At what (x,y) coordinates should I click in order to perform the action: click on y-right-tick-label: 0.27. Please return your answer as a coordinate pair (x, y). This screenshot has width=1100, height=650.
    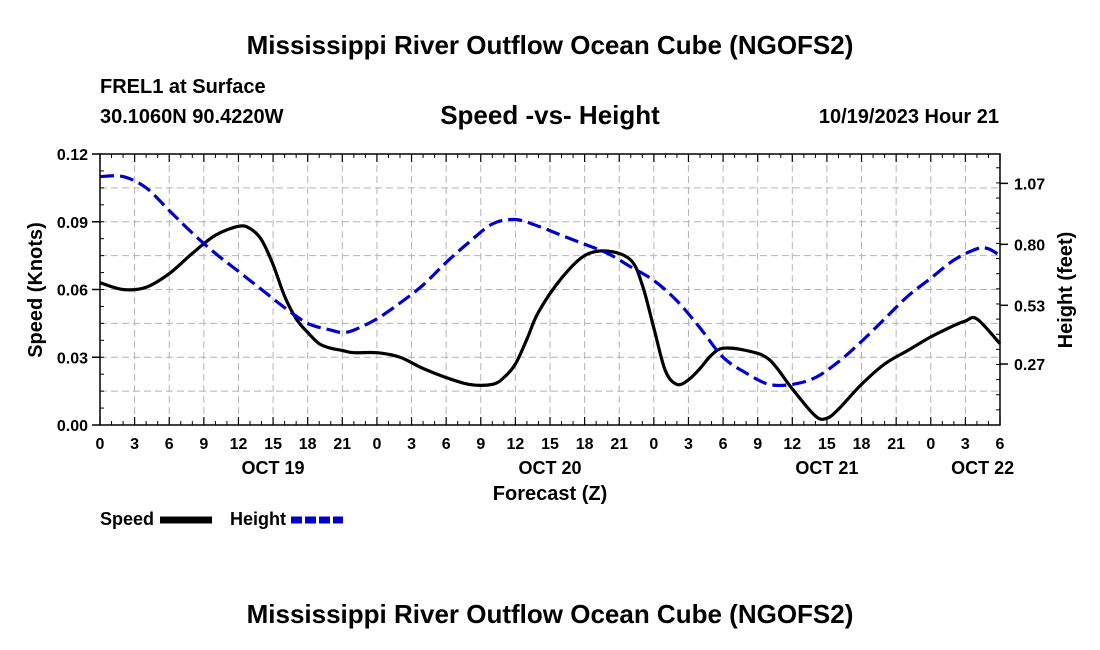
    Looking at the image, I should click on (1029, 365).